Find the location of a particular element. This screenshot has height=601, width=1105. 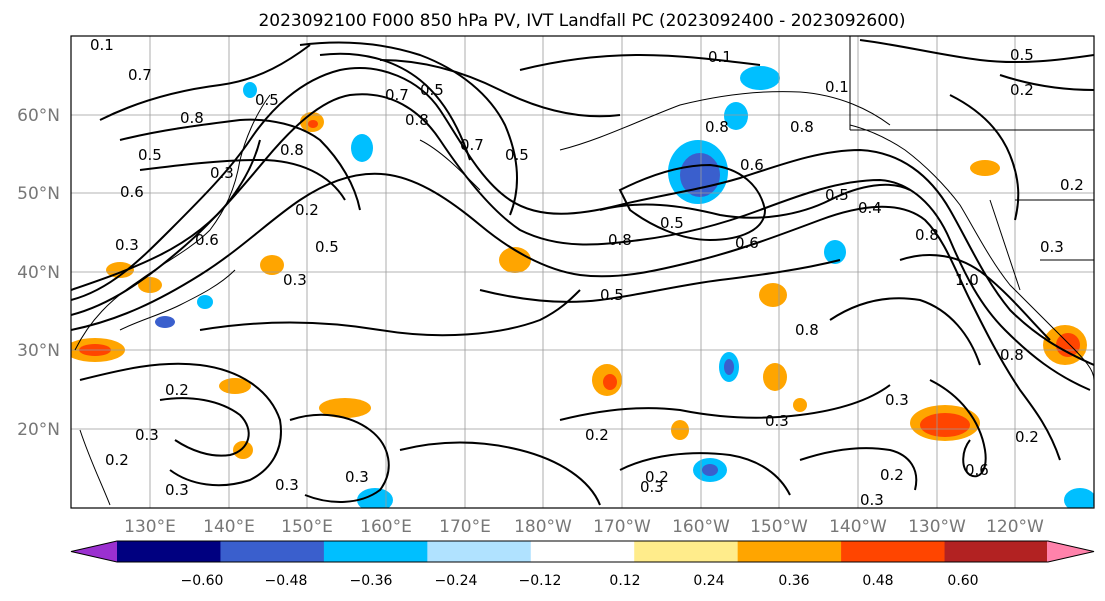

lat-label-30n: 30°N is located at coordinates (38, 351).